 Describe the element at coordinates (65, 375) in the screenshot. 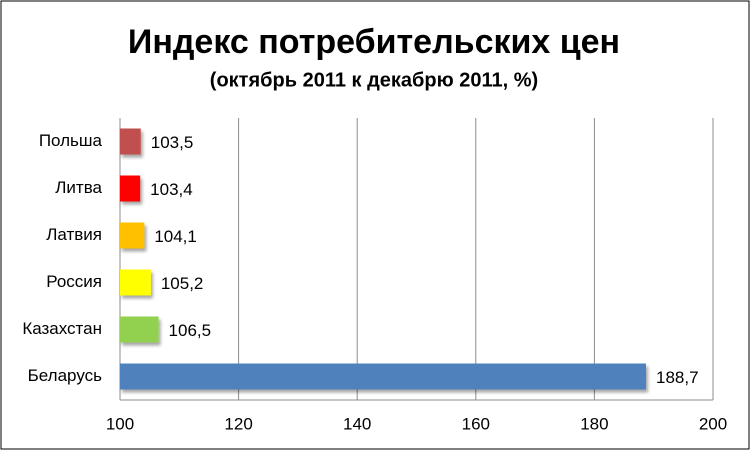

I see `y-tick-label: Беларусь` at that location.